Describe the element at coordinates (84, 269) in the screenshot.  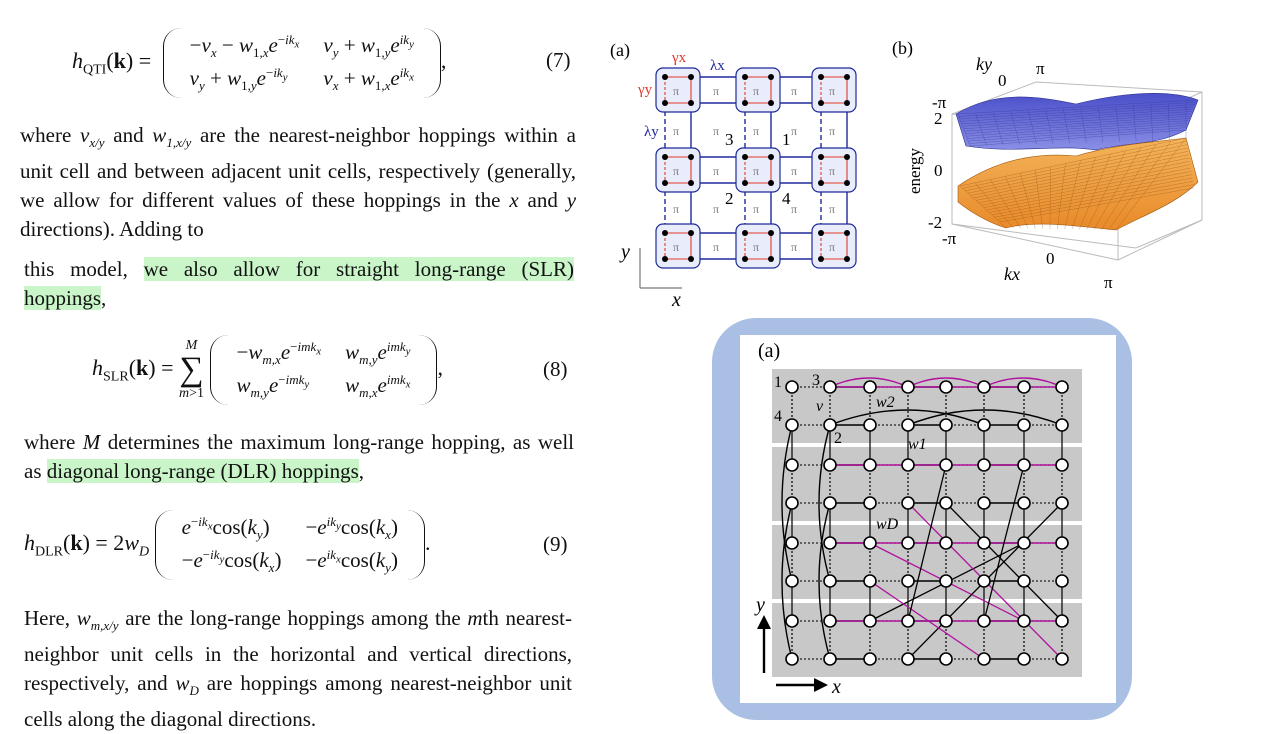
I see `para2-pre: this model,` at that location.